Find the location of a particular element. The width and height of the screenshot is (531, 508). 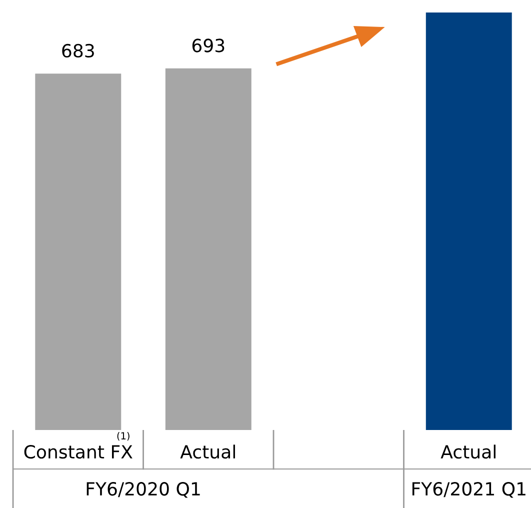

text: (1) is located at coordinates (123, 436).